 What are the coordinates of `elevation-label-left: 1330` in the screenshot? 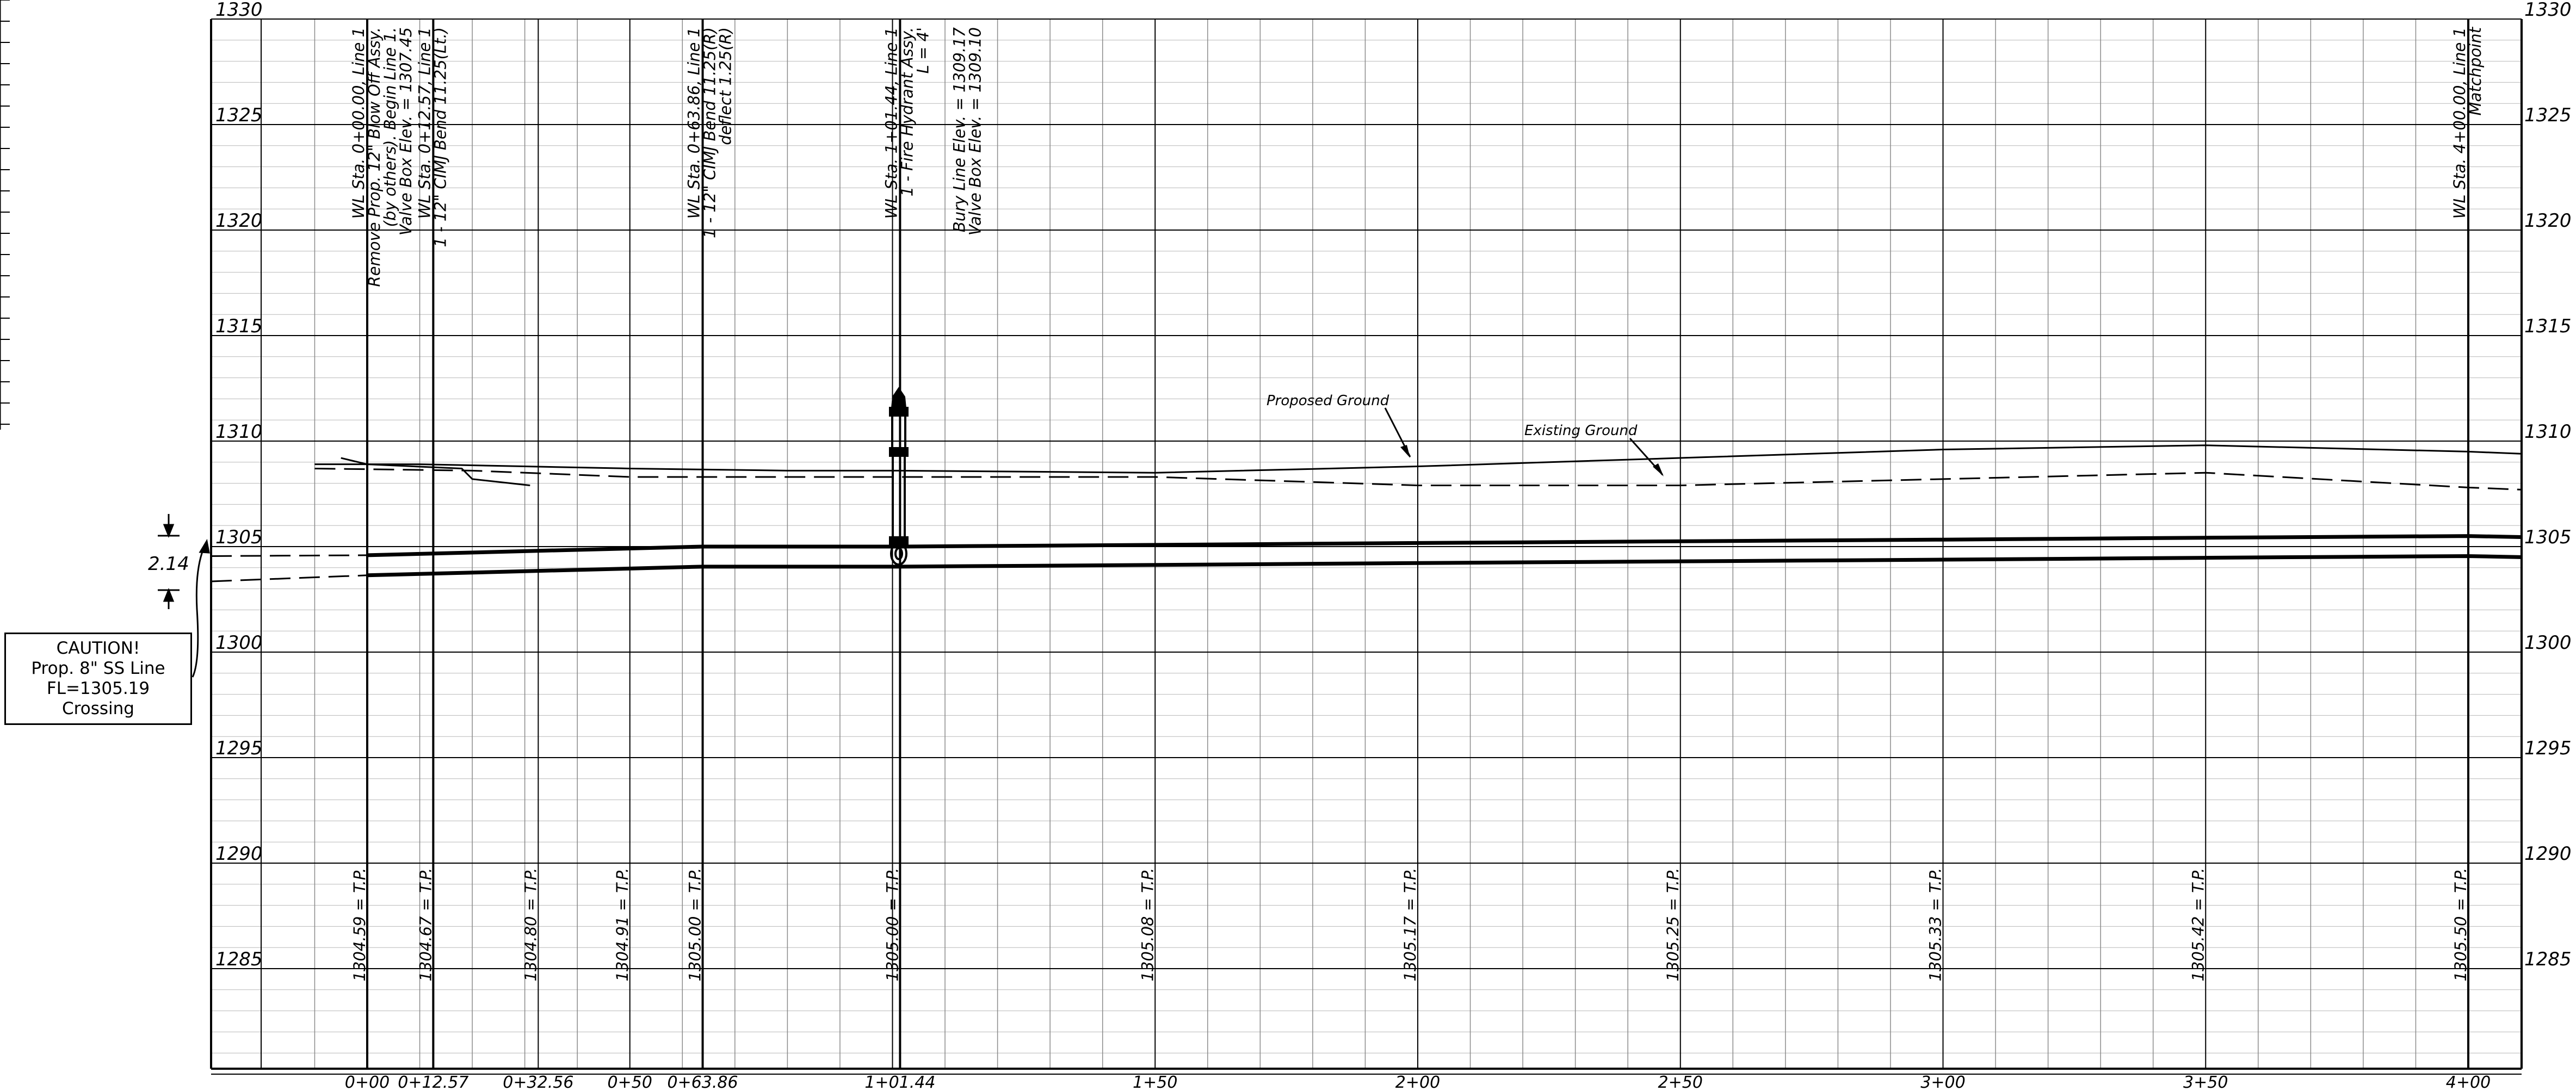 It's located at (239, 11).